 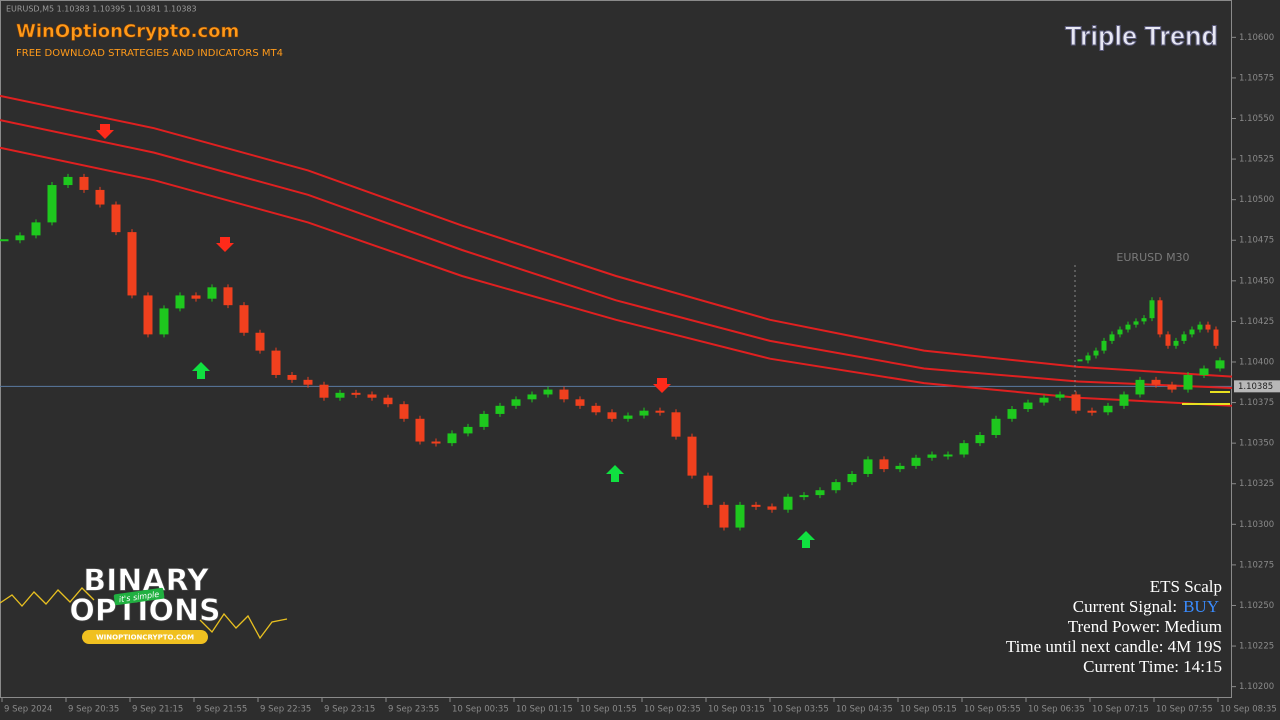 I want to click on x-tick-label: 9 Sep 20:35, so click(x=93, y=710).